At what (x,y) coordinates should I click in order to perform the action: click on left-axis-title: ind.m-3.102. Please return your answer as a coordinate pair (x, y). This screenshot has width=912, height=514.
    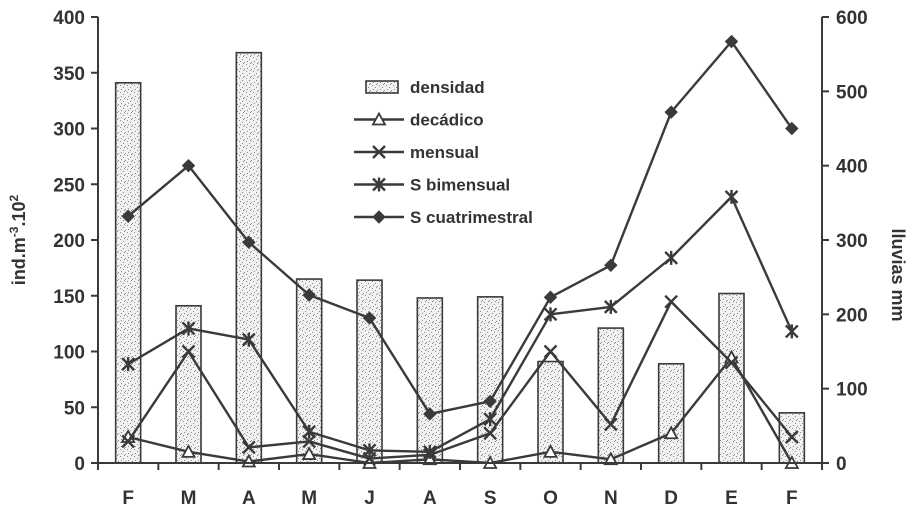
    Looking at the image, I should click on (18, 239).